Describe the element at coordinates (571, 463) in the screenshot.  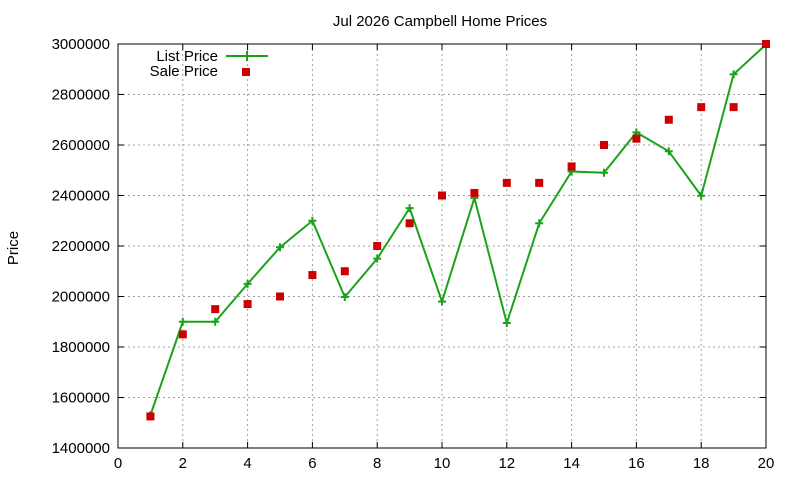
I see `x-tick-label: 14` at that location.